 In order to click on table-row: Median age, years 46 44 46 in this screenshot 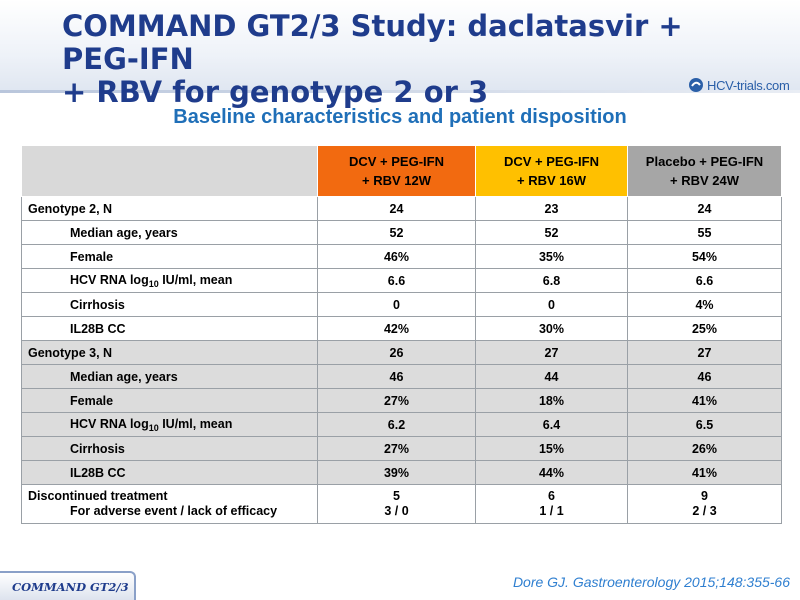, I will do `click(401, 376)`.